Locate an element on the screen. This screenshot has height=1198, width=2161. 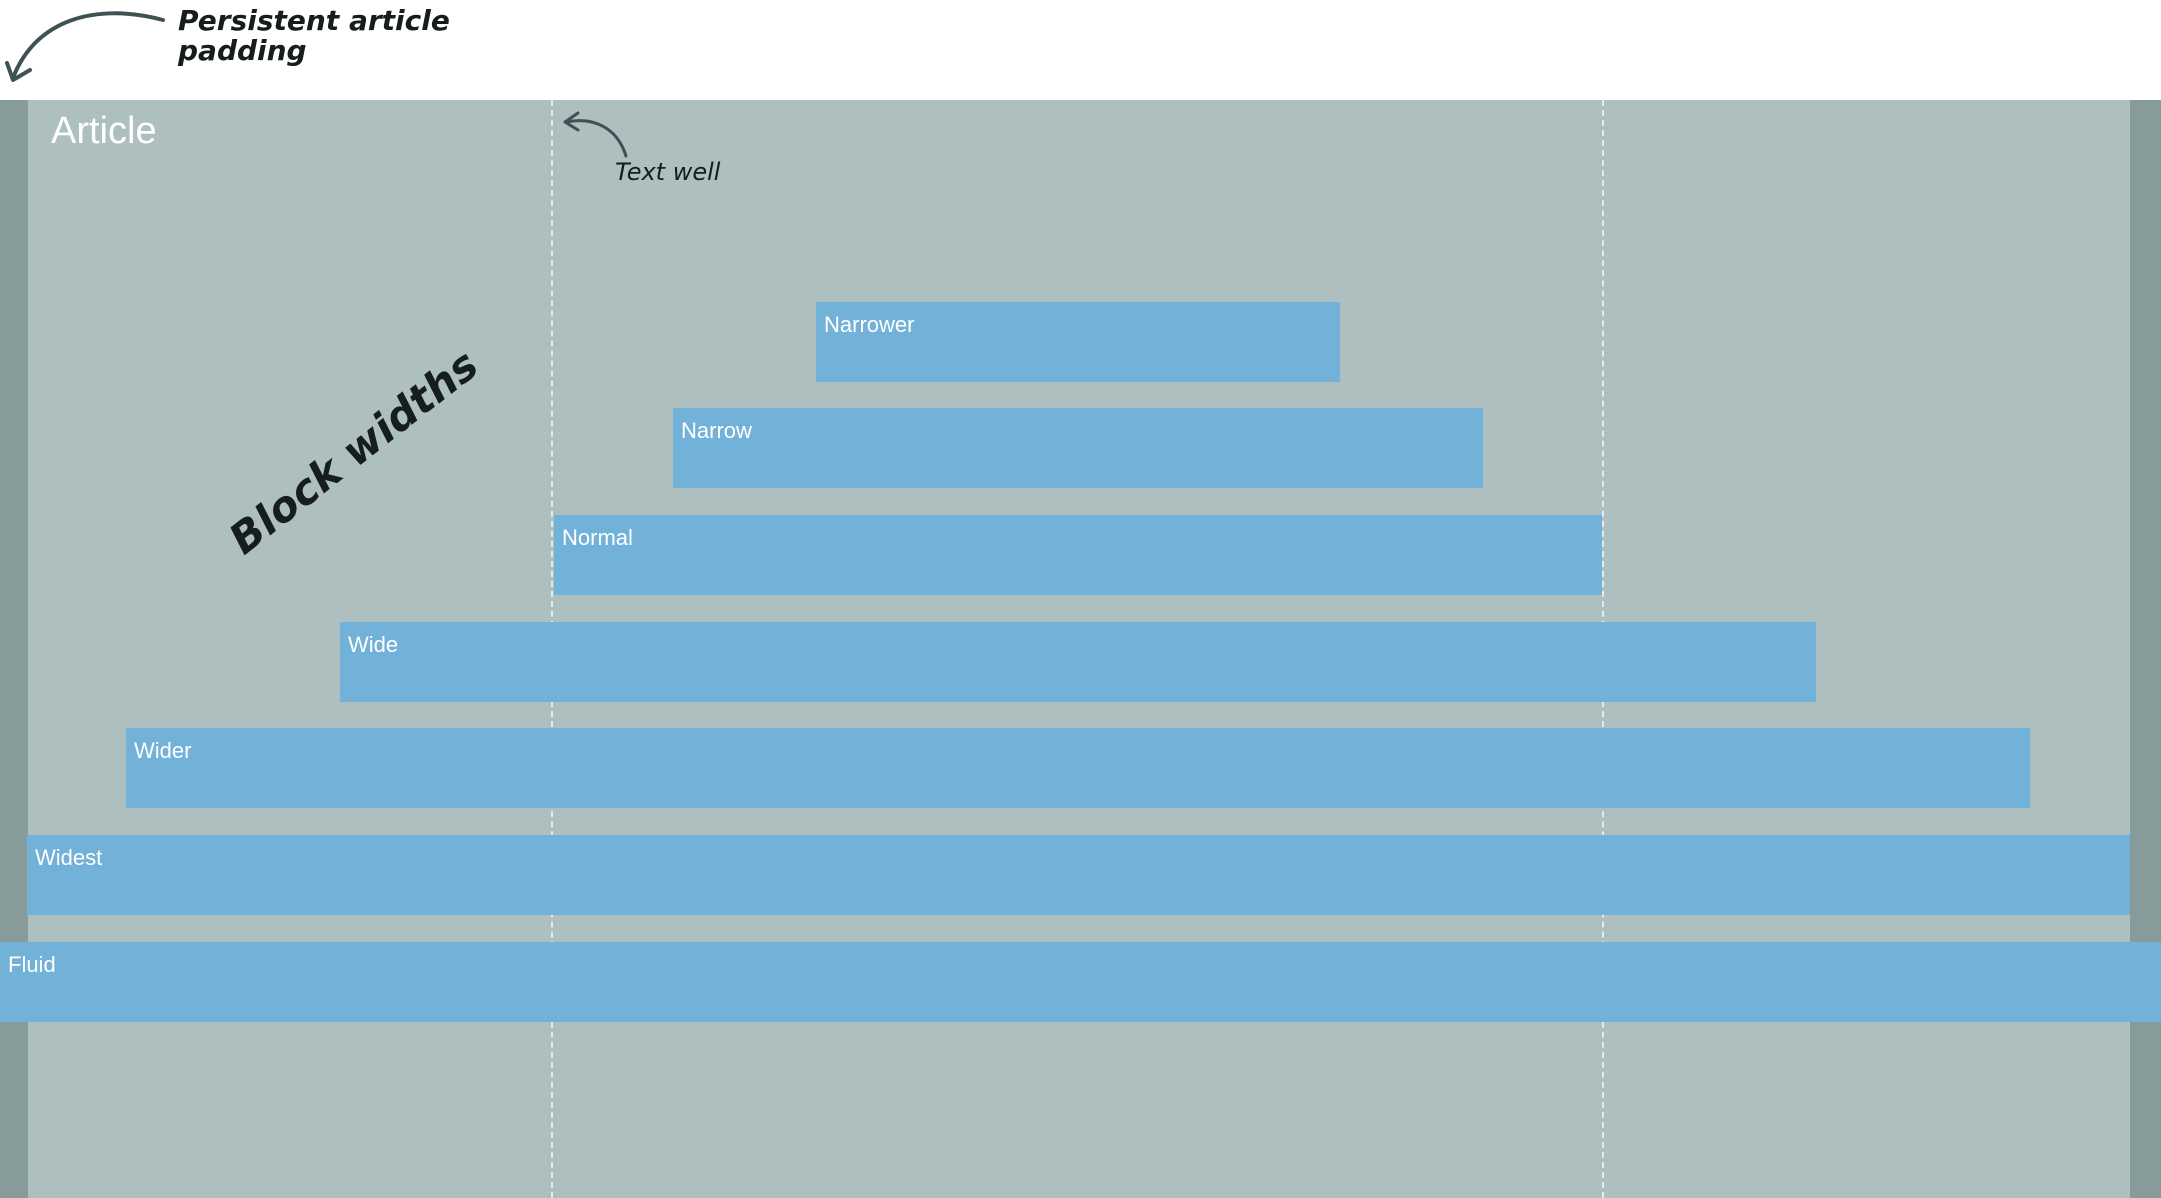
block-label: Fluid is located at coordinates (32, 964).